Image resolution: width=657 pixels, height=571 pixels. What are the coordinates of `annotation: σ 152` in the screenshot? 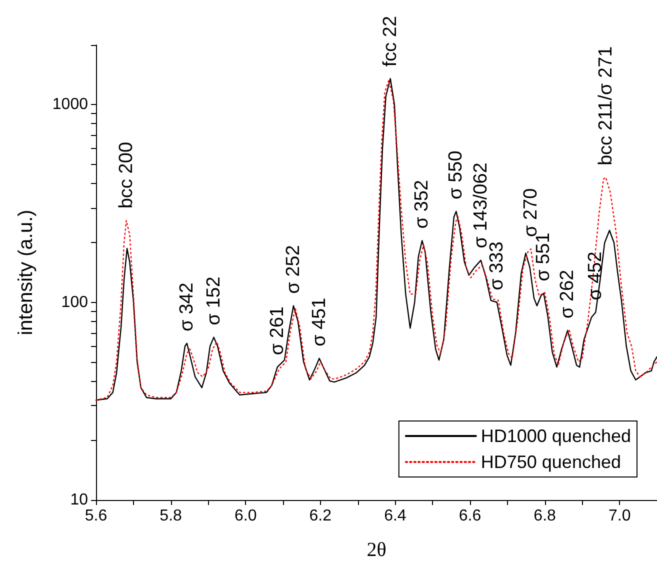 It's located at (213, 301).